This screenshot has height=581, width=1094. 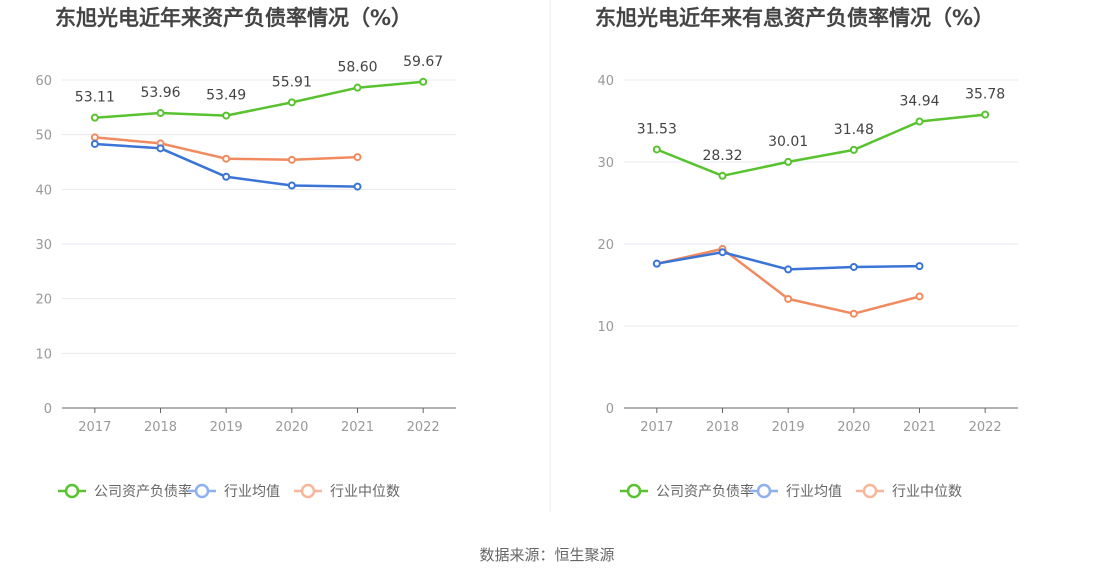 What do you see at coordinates (43, 81) in the screenshot?
I see `y-tick-label: 60` at bounding box center [43, 81].